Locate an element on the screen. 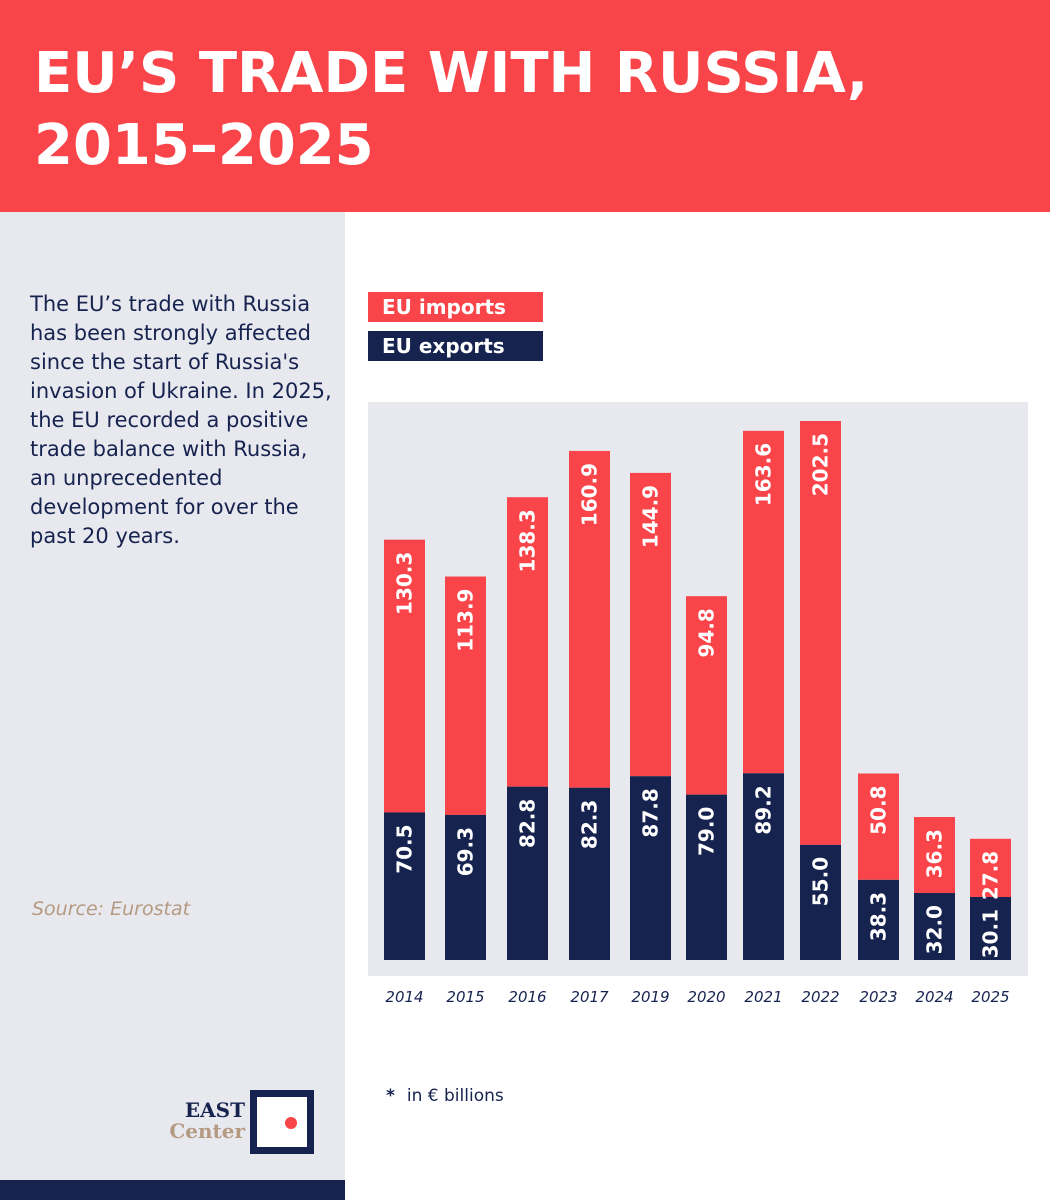 The image size is (1050, 1200). bar-exports-2023 is located at coordinates (878, 919).